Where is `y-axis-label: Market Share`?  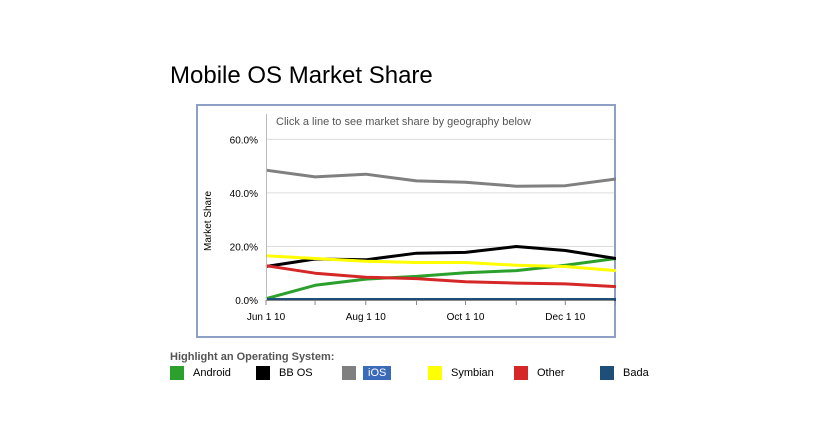
y-axis-label: Market Share is located at coordinates (208, 221).